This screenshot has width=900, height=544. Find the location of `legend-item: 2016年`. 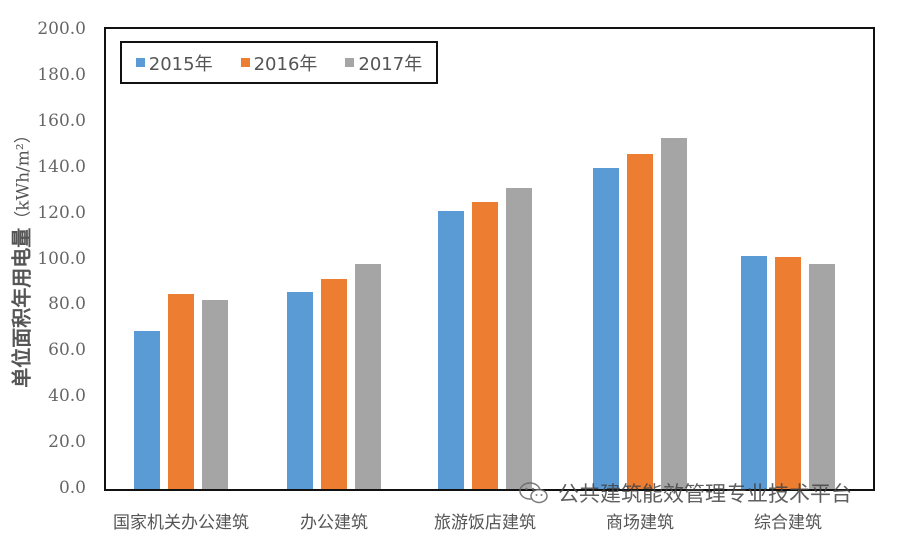

legend-item: 2016年 is located at coordinates (279, 63).